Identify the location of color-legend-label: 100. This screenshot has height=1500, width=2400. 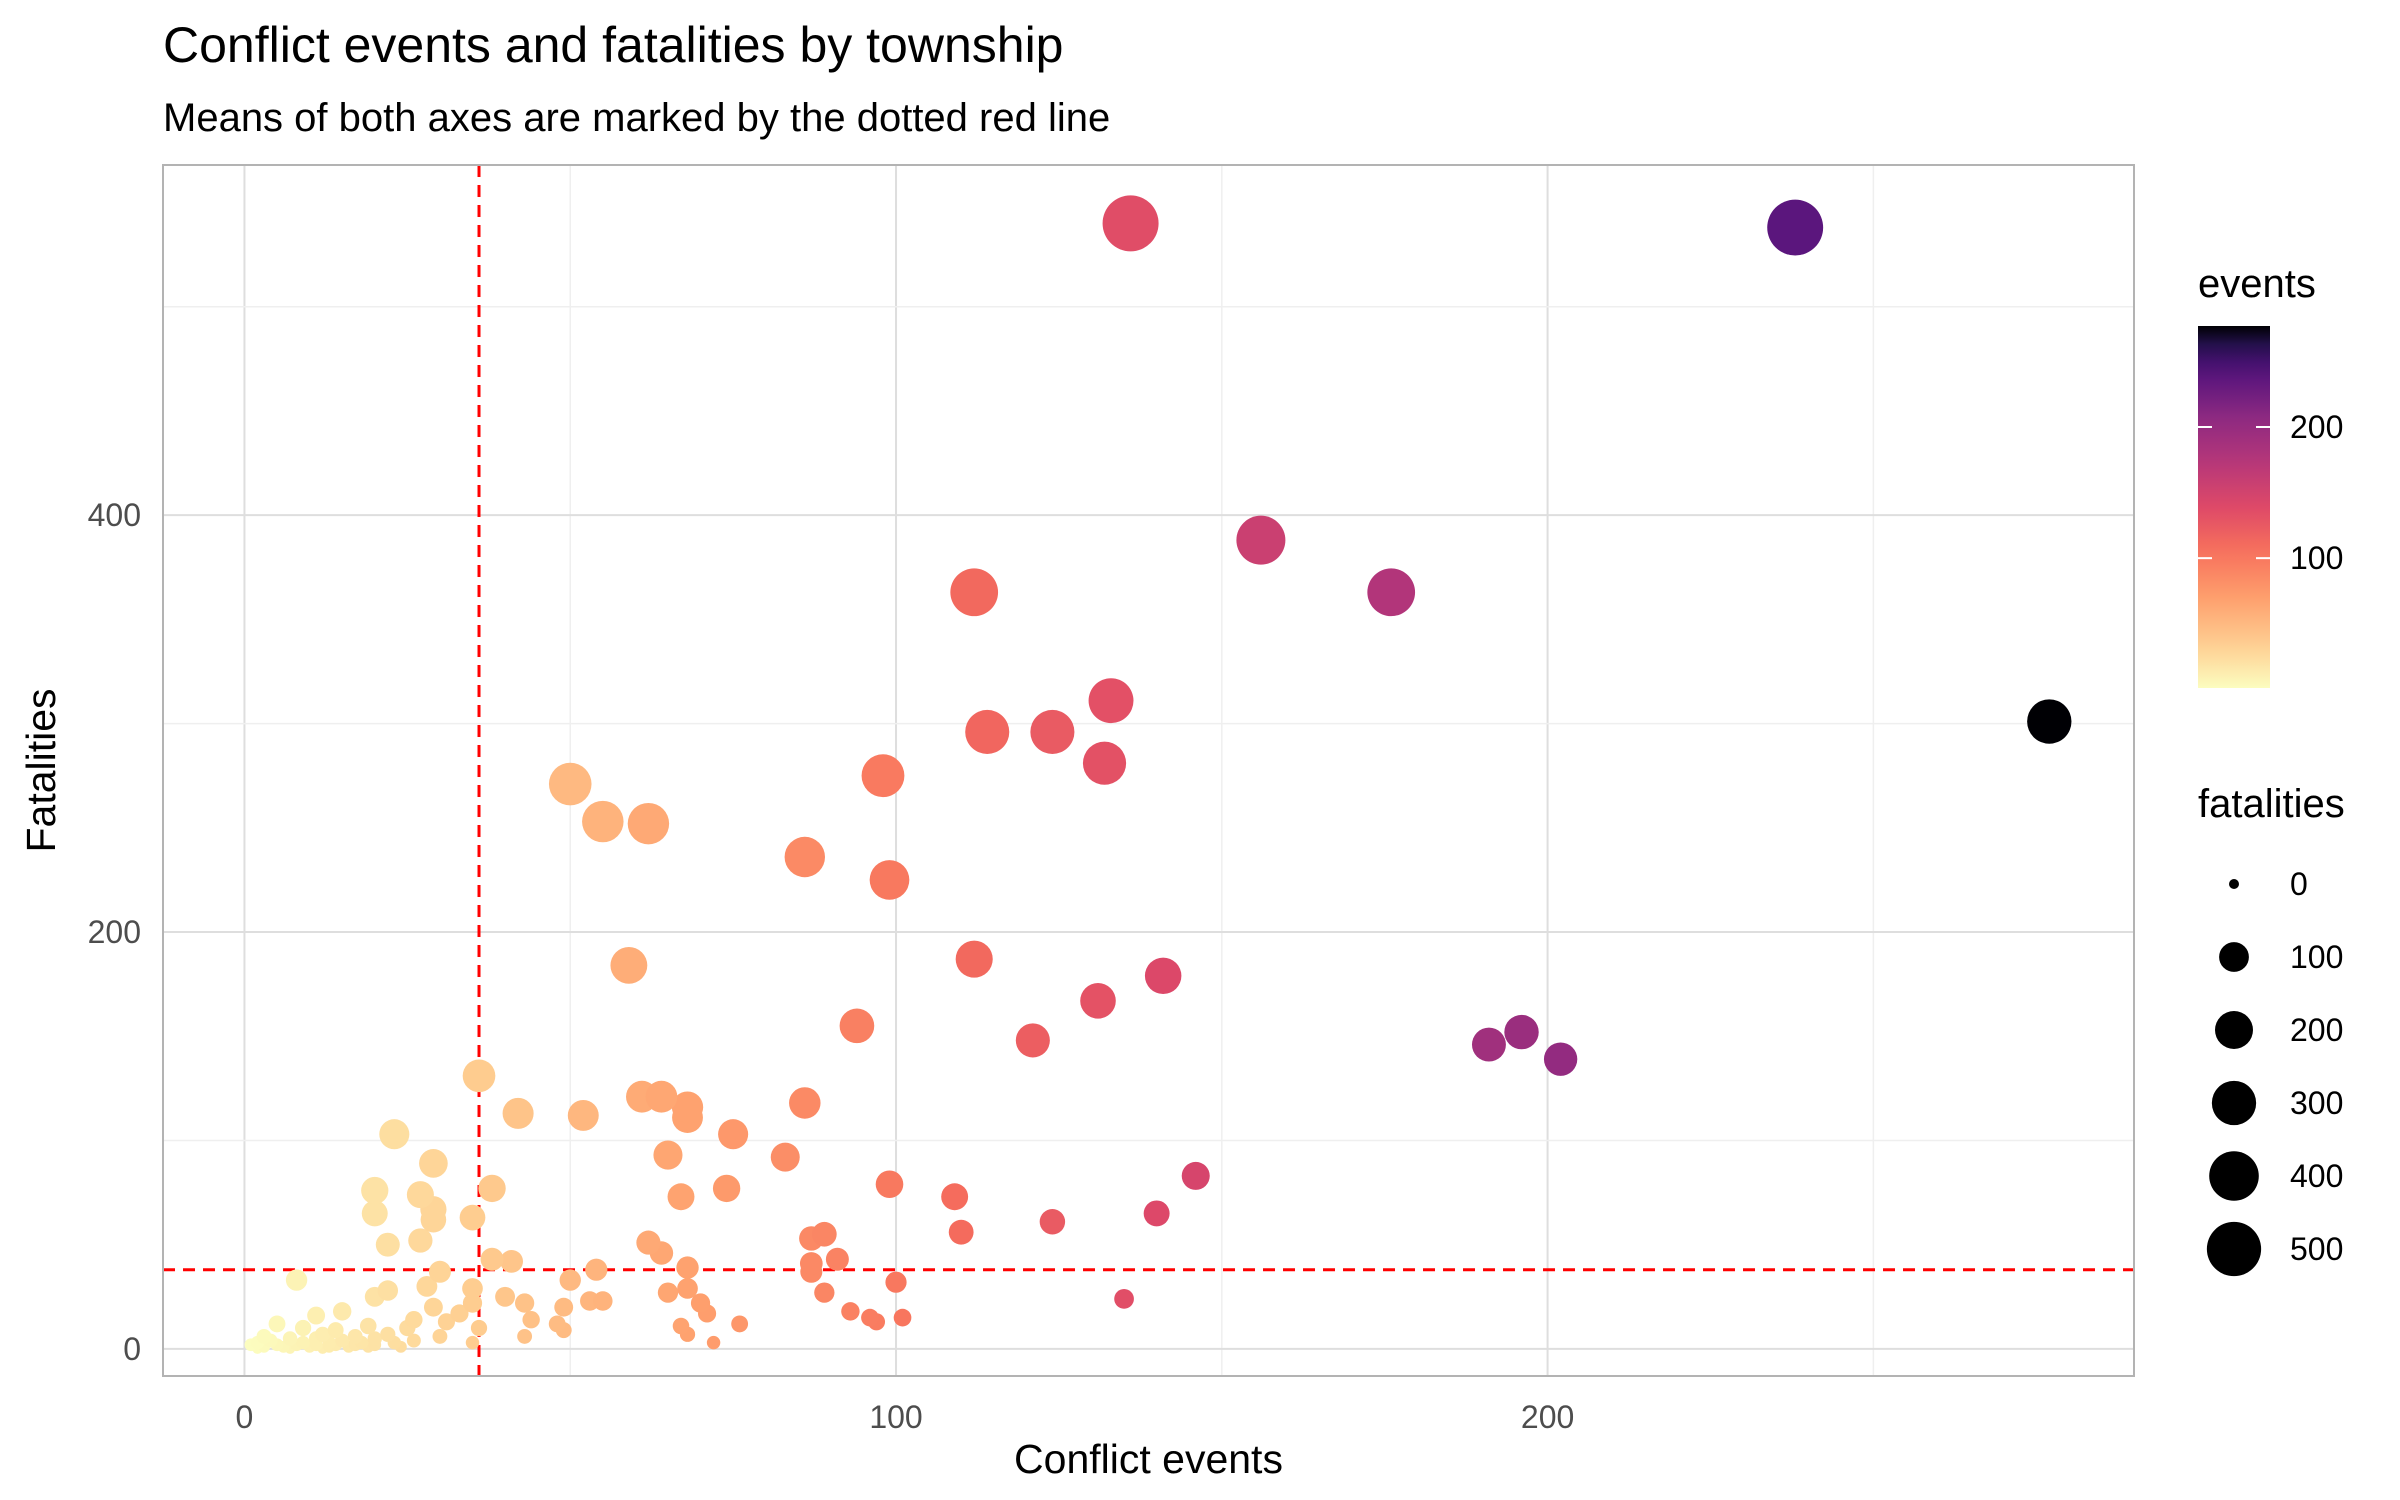
(2316, 558).